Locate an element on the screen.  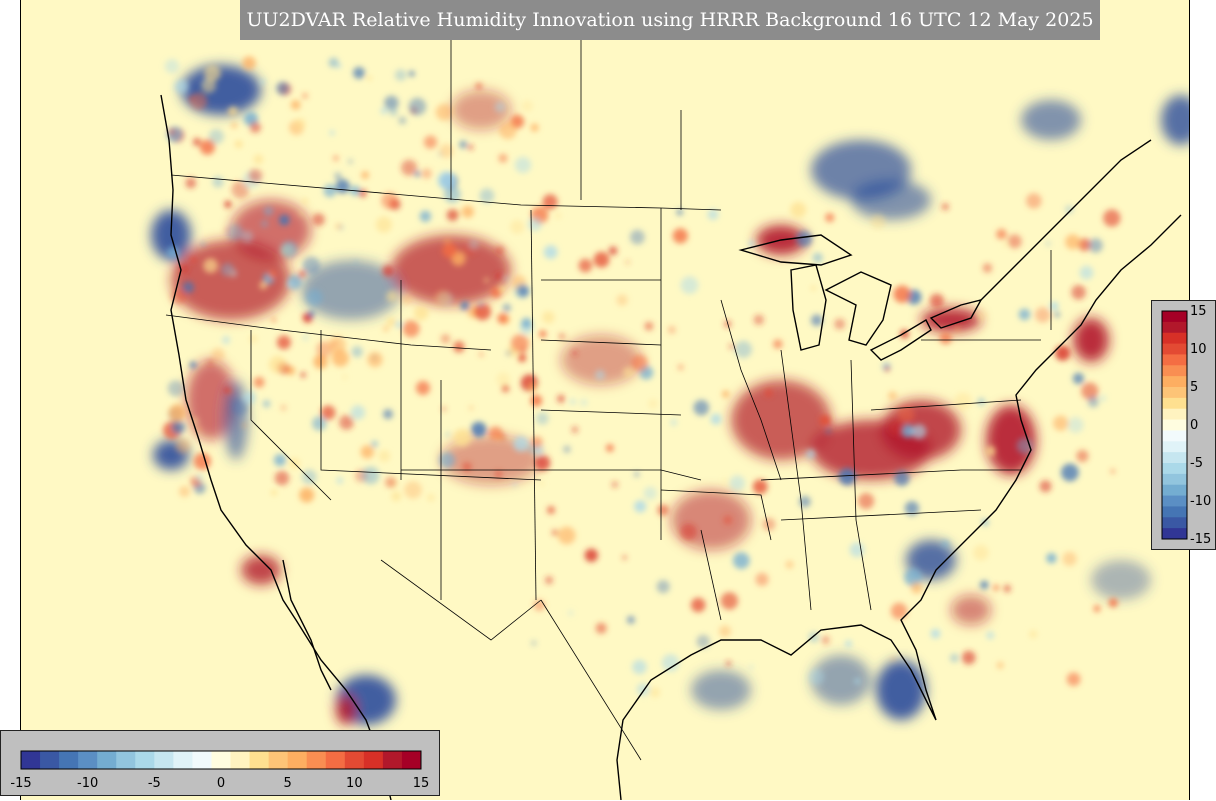
colorbar-horizontal: -15 -10 -5 0 5 10 15 is located at coordinates (220, 763).